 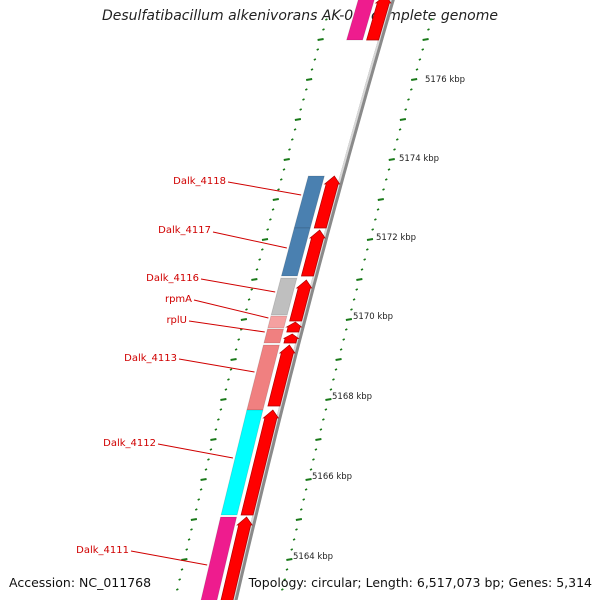 I want to click on gene-label-rplu: rplU, so click(x=176, y=320).